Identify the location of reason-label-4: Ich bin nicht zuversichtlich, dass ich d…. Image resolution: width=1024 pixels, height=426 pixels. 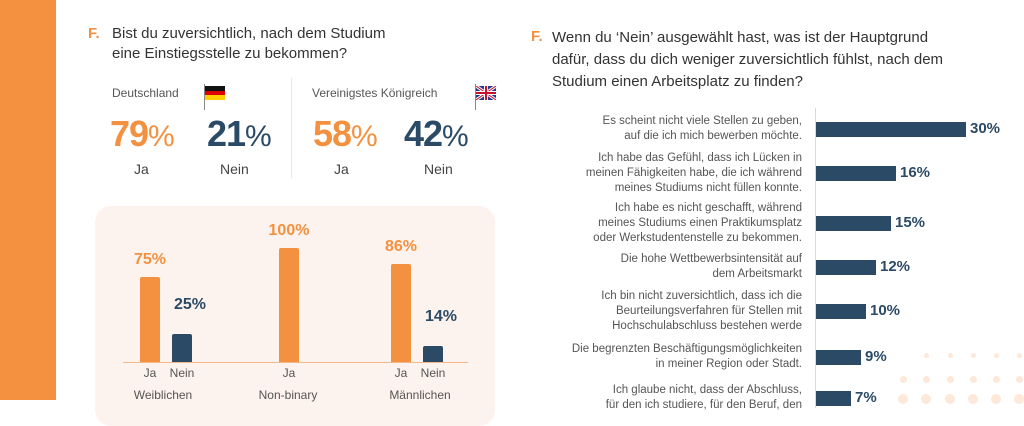
(672, 311).